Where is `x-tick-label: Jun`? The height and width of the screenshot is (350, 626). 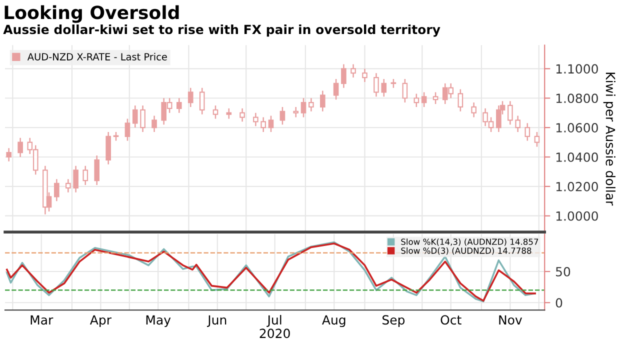 x-tick-label: Jun is located at coordinates (216, 321).